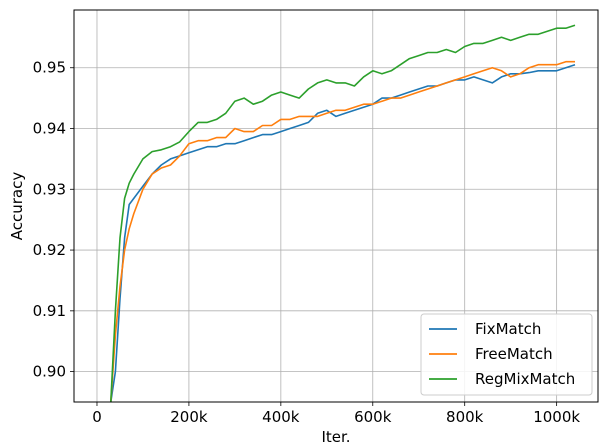 The height and width of the screenshot is (445, 600). What do you see at coordinates (53, 220) in the screenshot?
I see `y-axis-ticks: 0.90 0.91 0.92 0.93 0.94 0.95` at bounding box center [53, 220].